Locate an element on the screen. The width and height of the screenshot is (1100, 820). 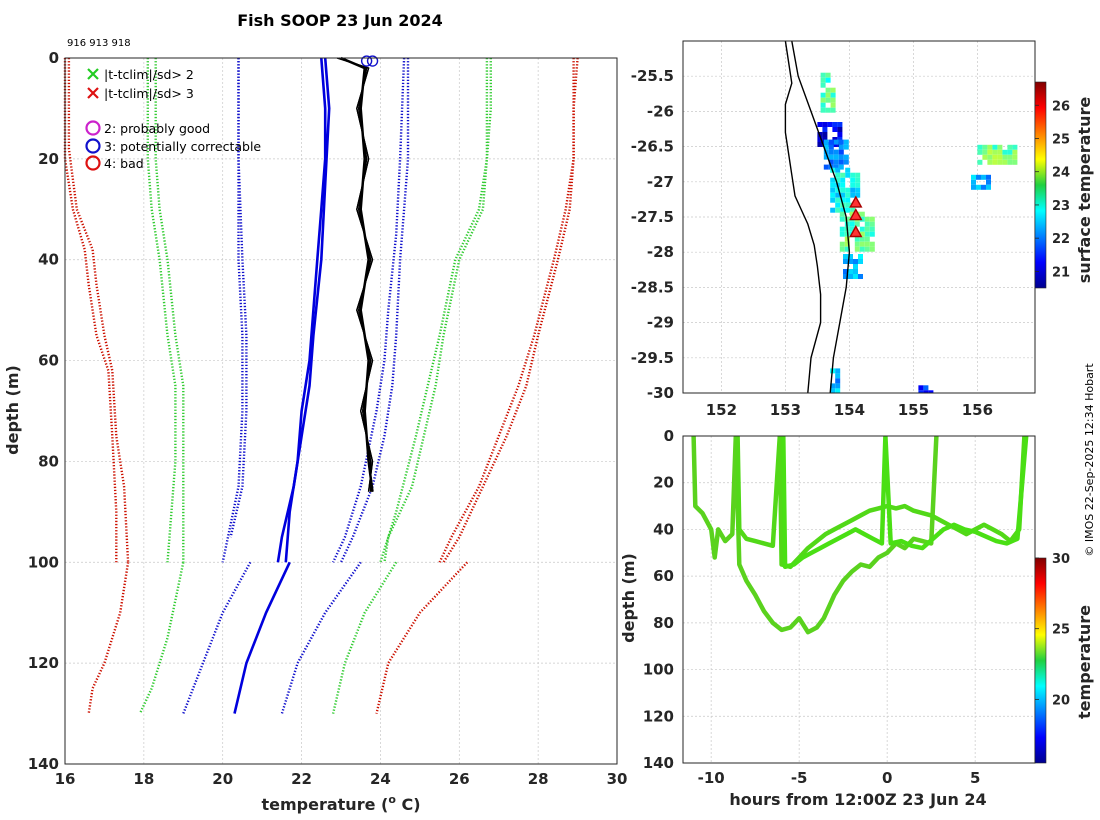
timeseries-xtick-label: -5 is located at coordinates (799, 778).